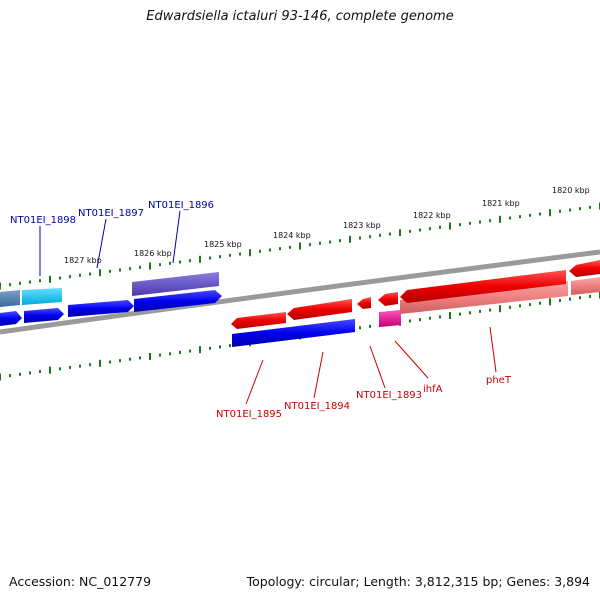 The height and width of the screenshot is (600, 600). What do you see at coordinates (258, 320) in the screenshot?
I see `gene-nt01ei-1894-a` at bounding box center [258, 320].